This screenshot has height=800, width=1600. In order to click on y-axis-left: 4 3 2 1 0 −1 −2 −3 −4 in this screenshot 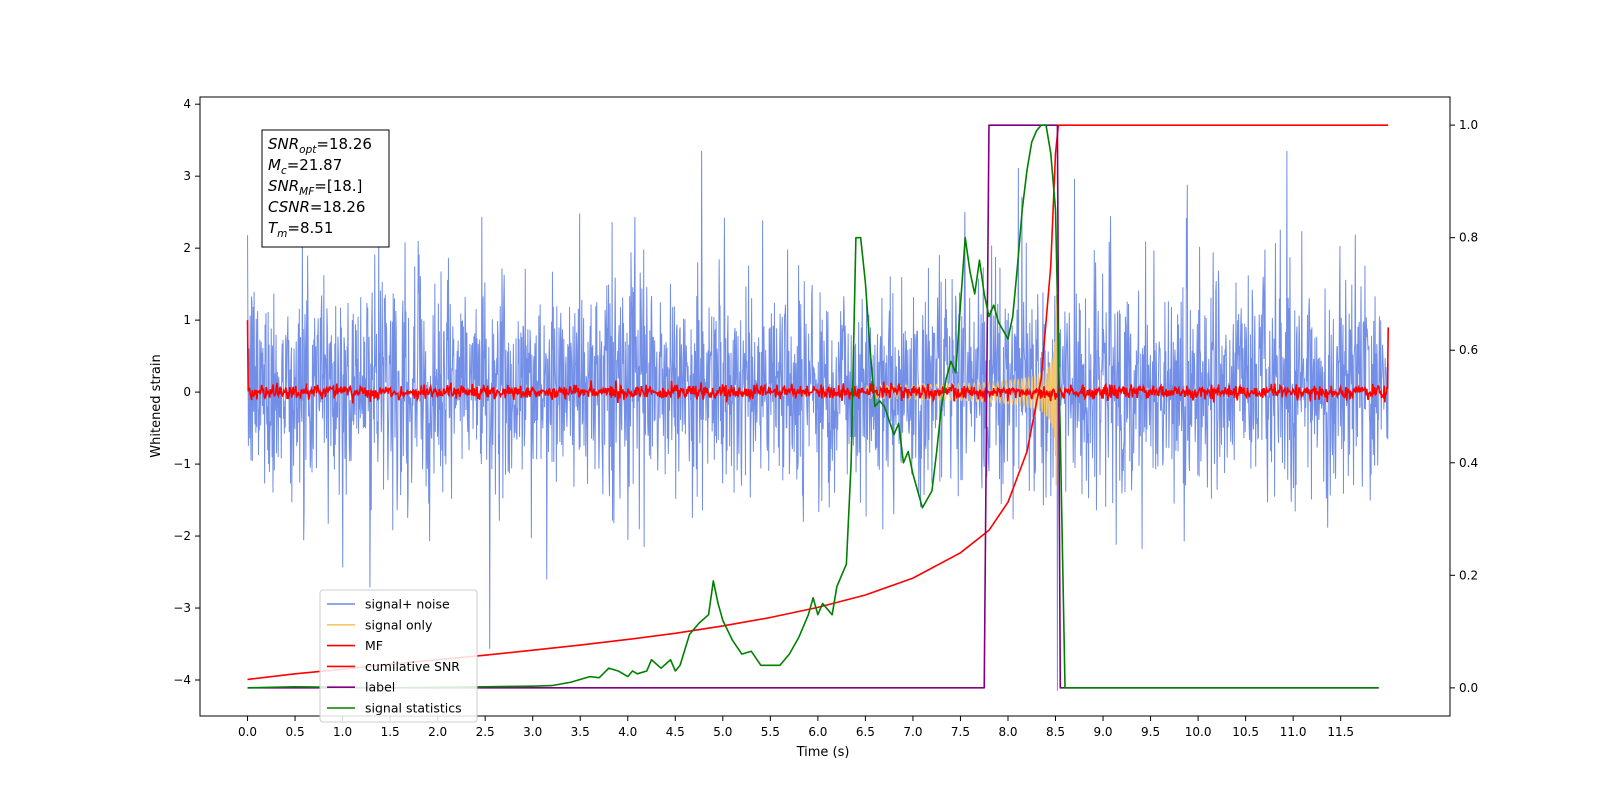, I will do `click(186, 392)`.